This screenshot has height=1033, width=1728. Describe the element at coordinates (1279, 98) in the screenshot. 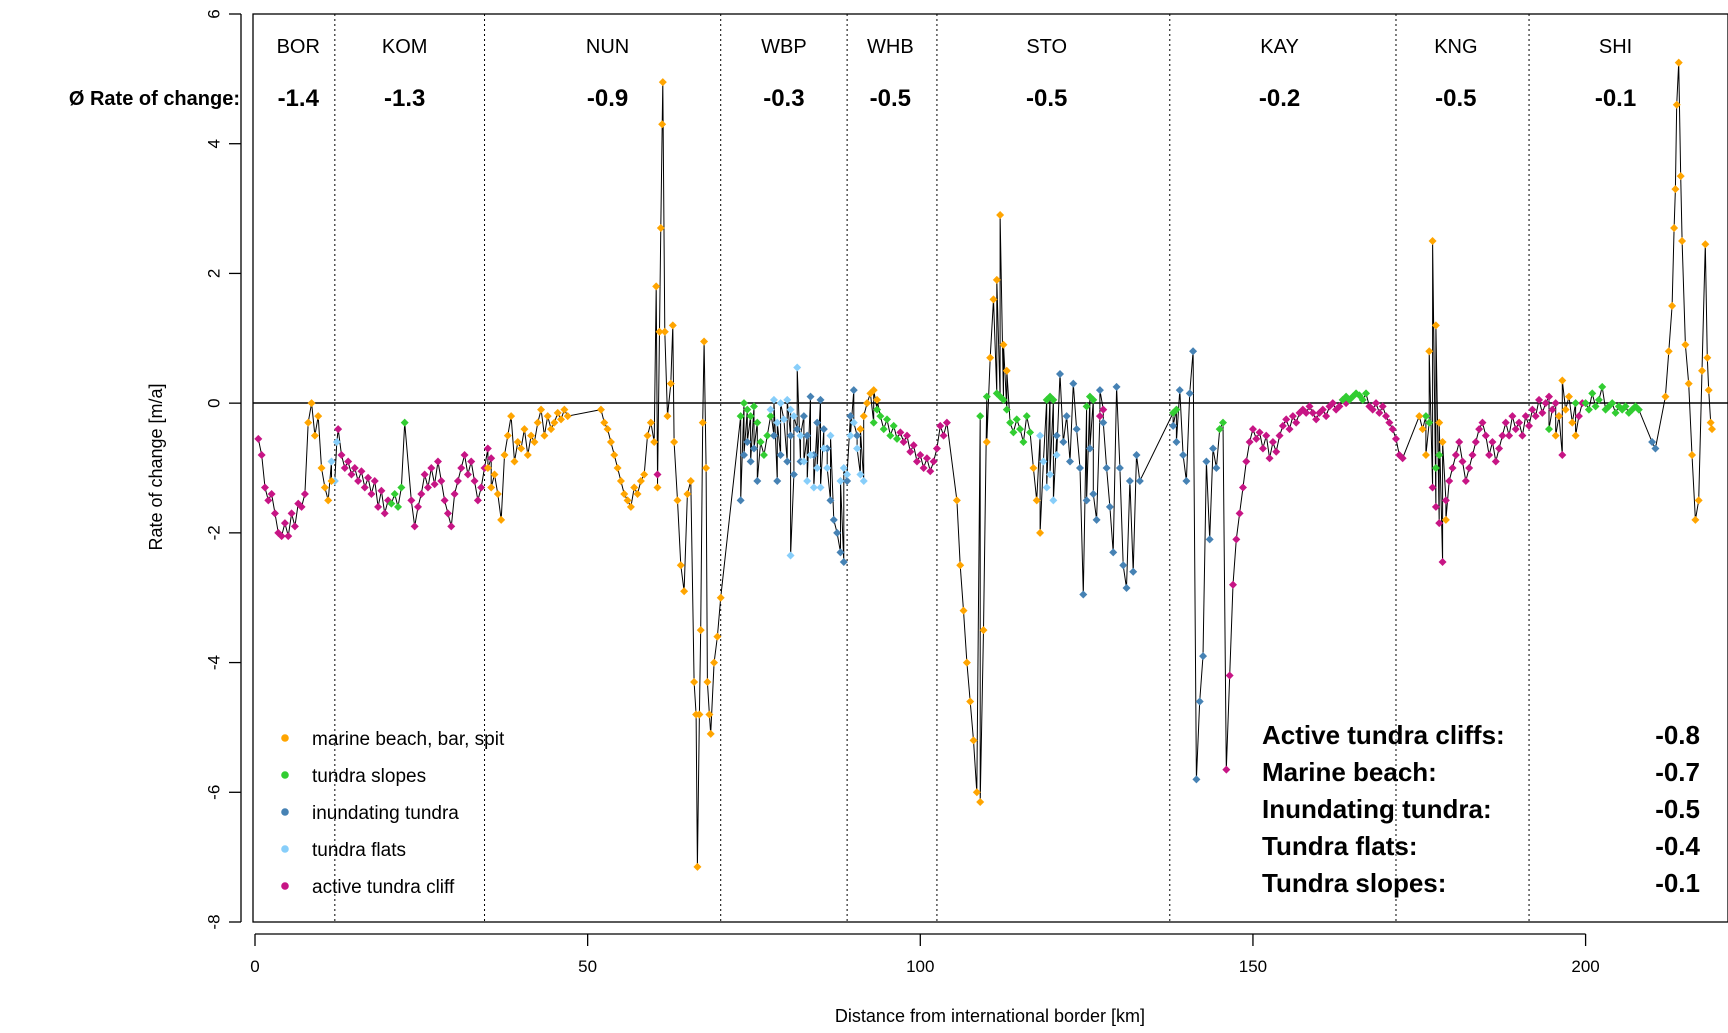

I see `segment-rate-kay: -0.2` at that location.